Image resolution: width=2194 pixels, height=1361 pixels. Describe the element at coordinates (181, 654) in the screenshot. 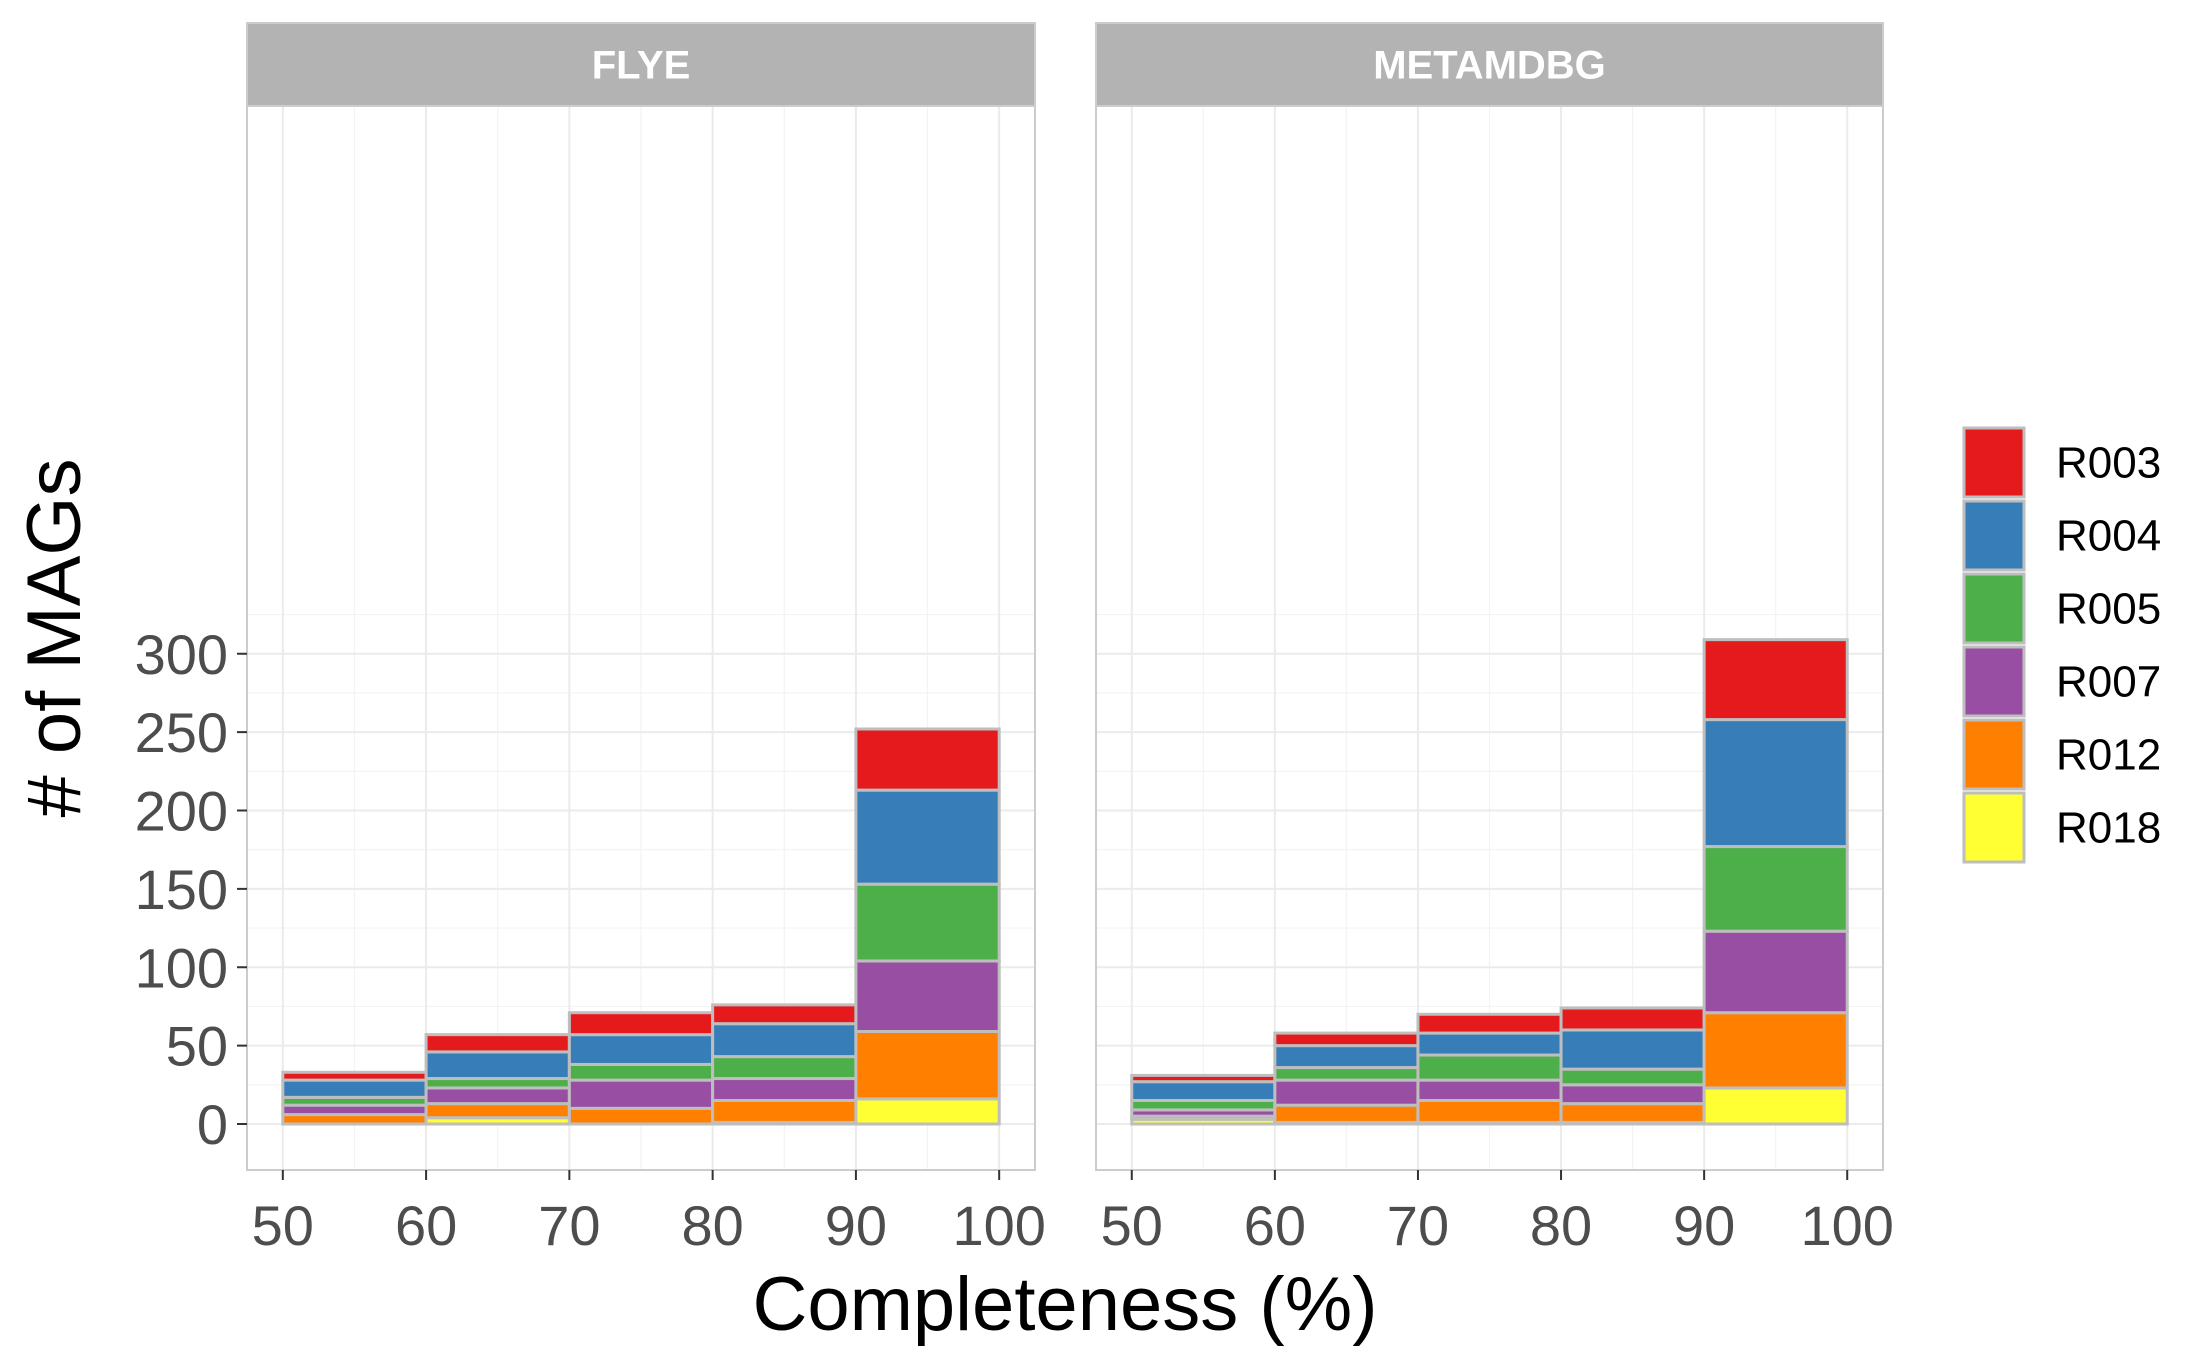

I see `y-tick-label: 300` at that location.